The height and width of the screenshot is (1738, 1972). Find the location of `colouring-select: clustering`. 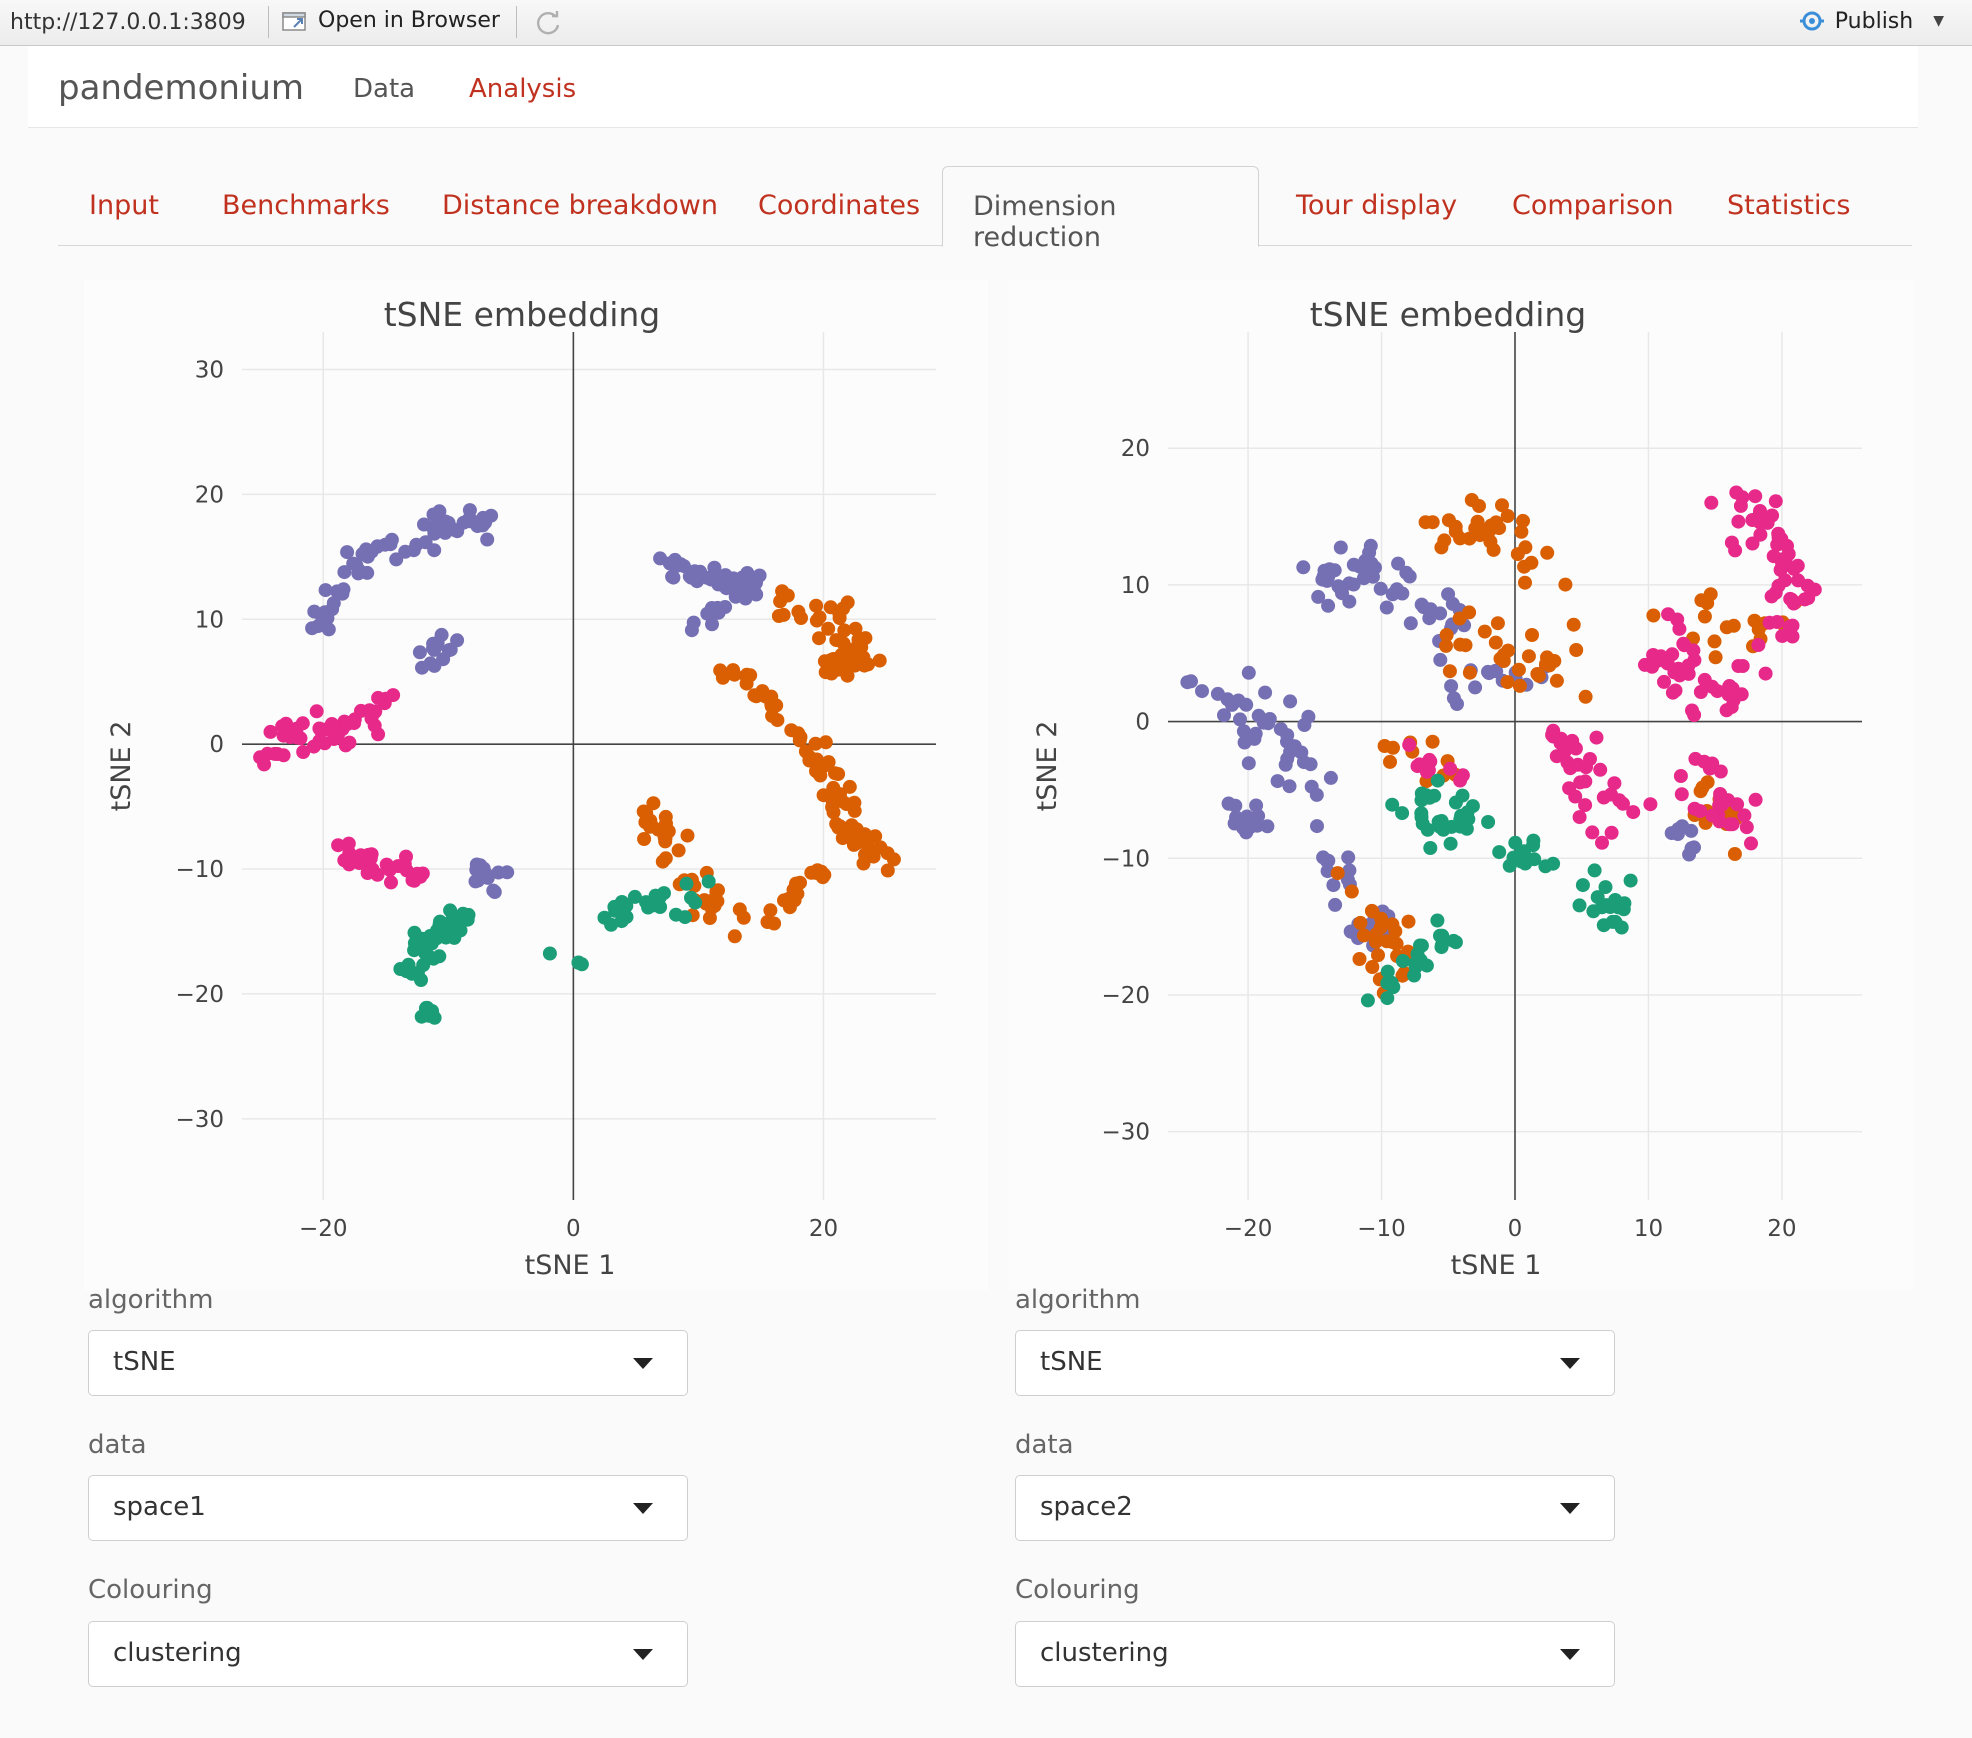

colouring-select: clustering is located at coordinates (388, 1654).